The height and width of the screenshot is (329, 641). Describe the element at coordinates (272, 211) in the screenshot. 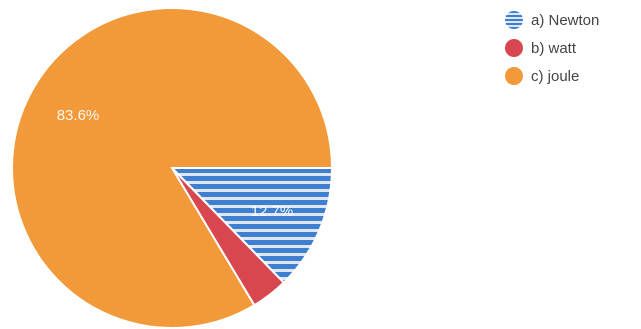

I see `data-label-newton: 12.7%` at that location.